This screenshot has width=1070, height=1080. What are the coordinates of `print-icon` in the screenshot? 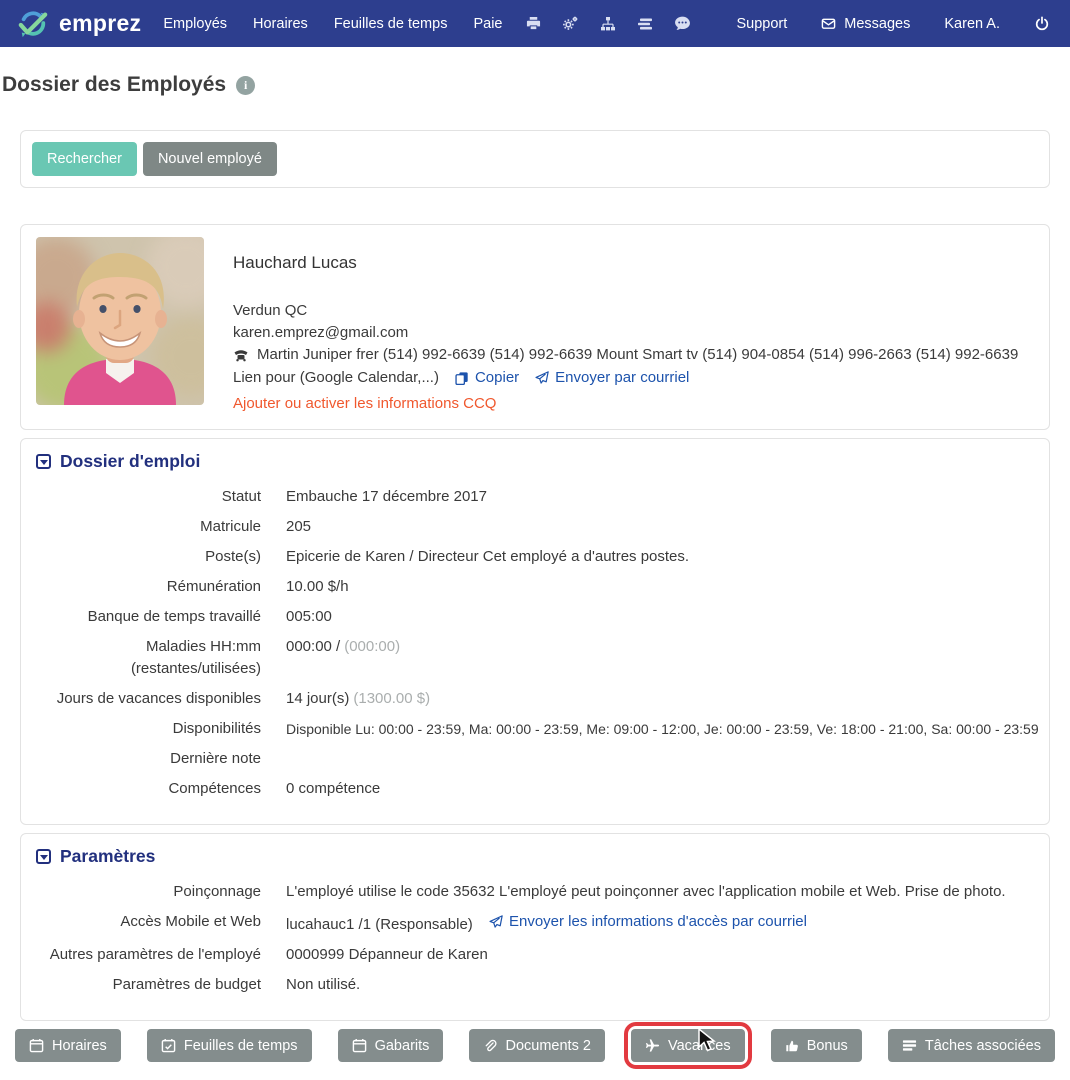 It's located at (533, 23).